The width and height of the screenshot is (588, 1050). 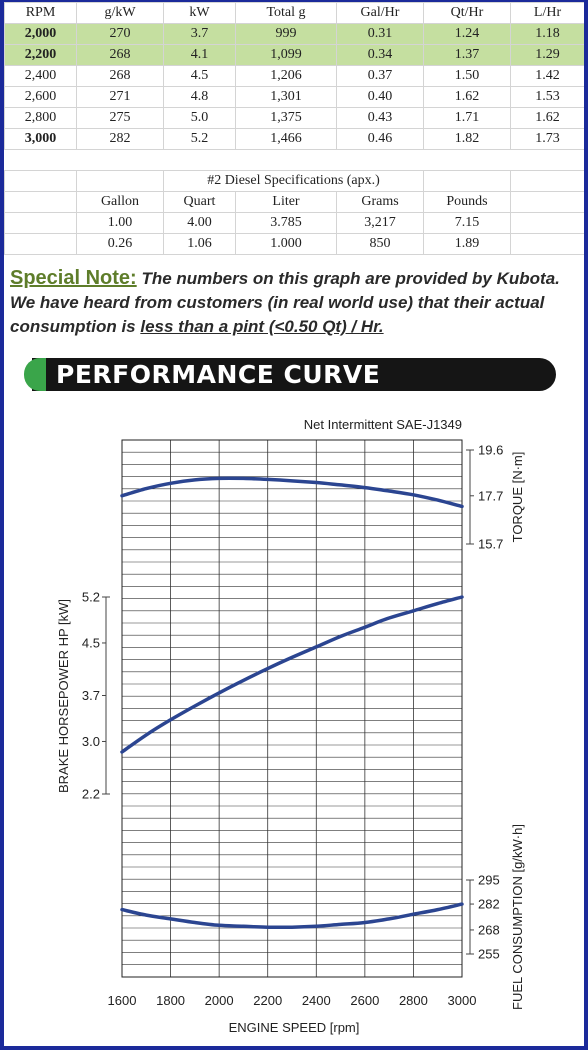 I want to click on table-row: 1.00 4.00 3.785 3,217 7.15, so click(x=294, y=223).